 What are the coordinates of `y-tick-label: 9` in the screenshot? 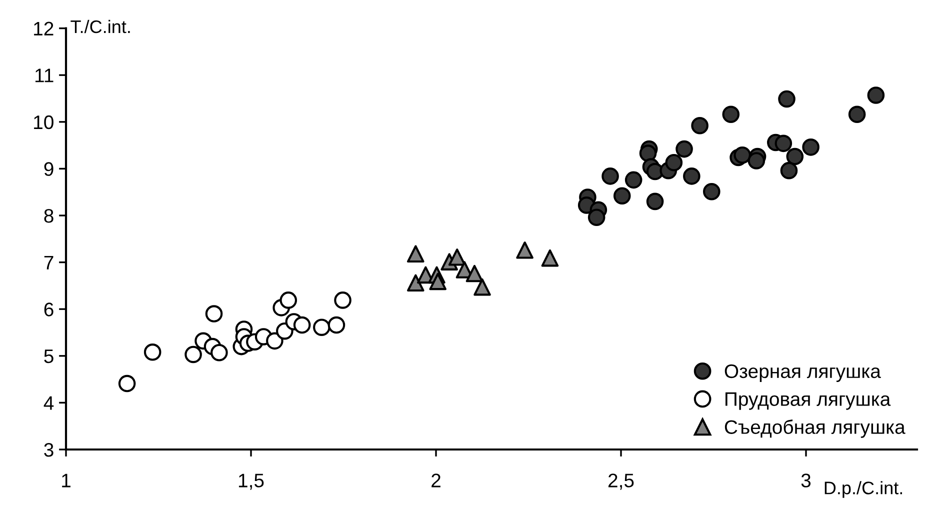 It's located at (49, 169).